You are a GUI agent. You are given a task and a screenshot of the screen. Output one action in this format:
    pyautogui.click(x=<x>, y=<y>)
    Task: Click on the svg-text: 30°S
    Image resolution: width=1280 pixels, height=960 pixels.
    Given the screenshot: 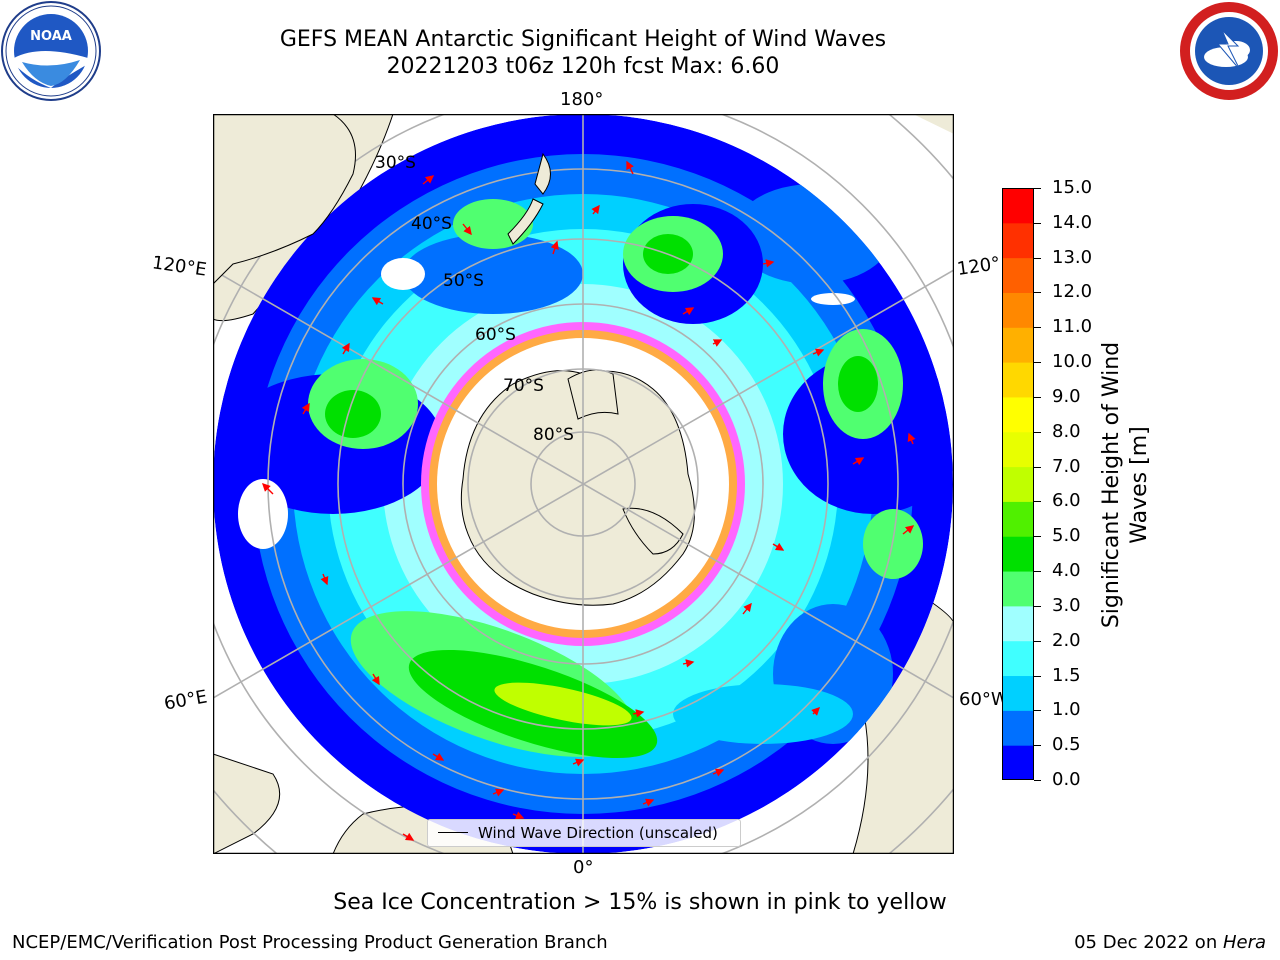 What is the action you would take?
    pyautogui.click(x=395, y=163)
    